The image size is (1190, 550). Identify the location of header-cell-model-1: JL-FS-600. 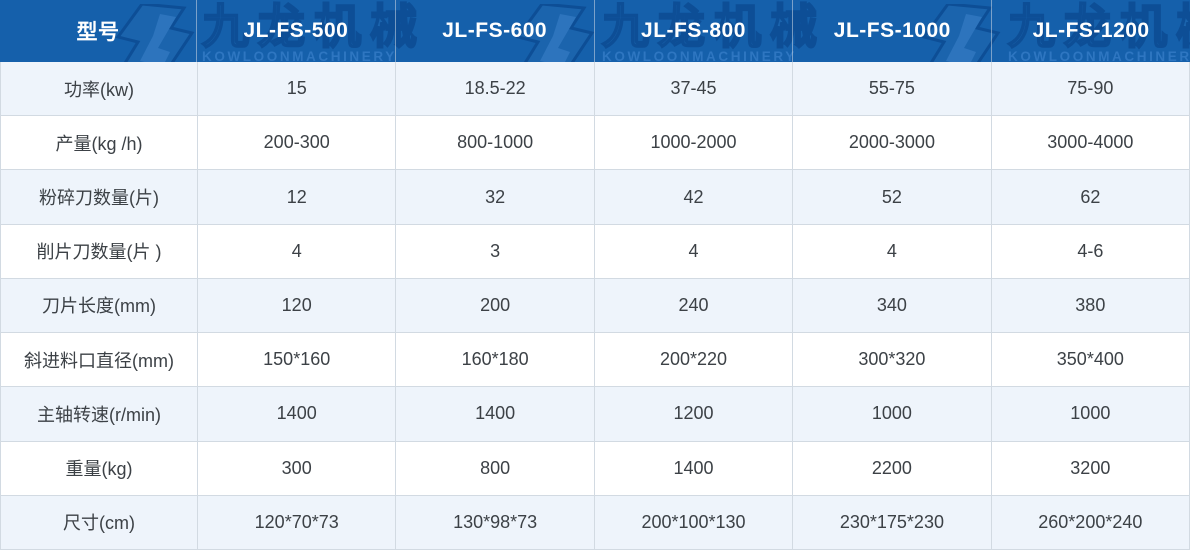
(495, 31).